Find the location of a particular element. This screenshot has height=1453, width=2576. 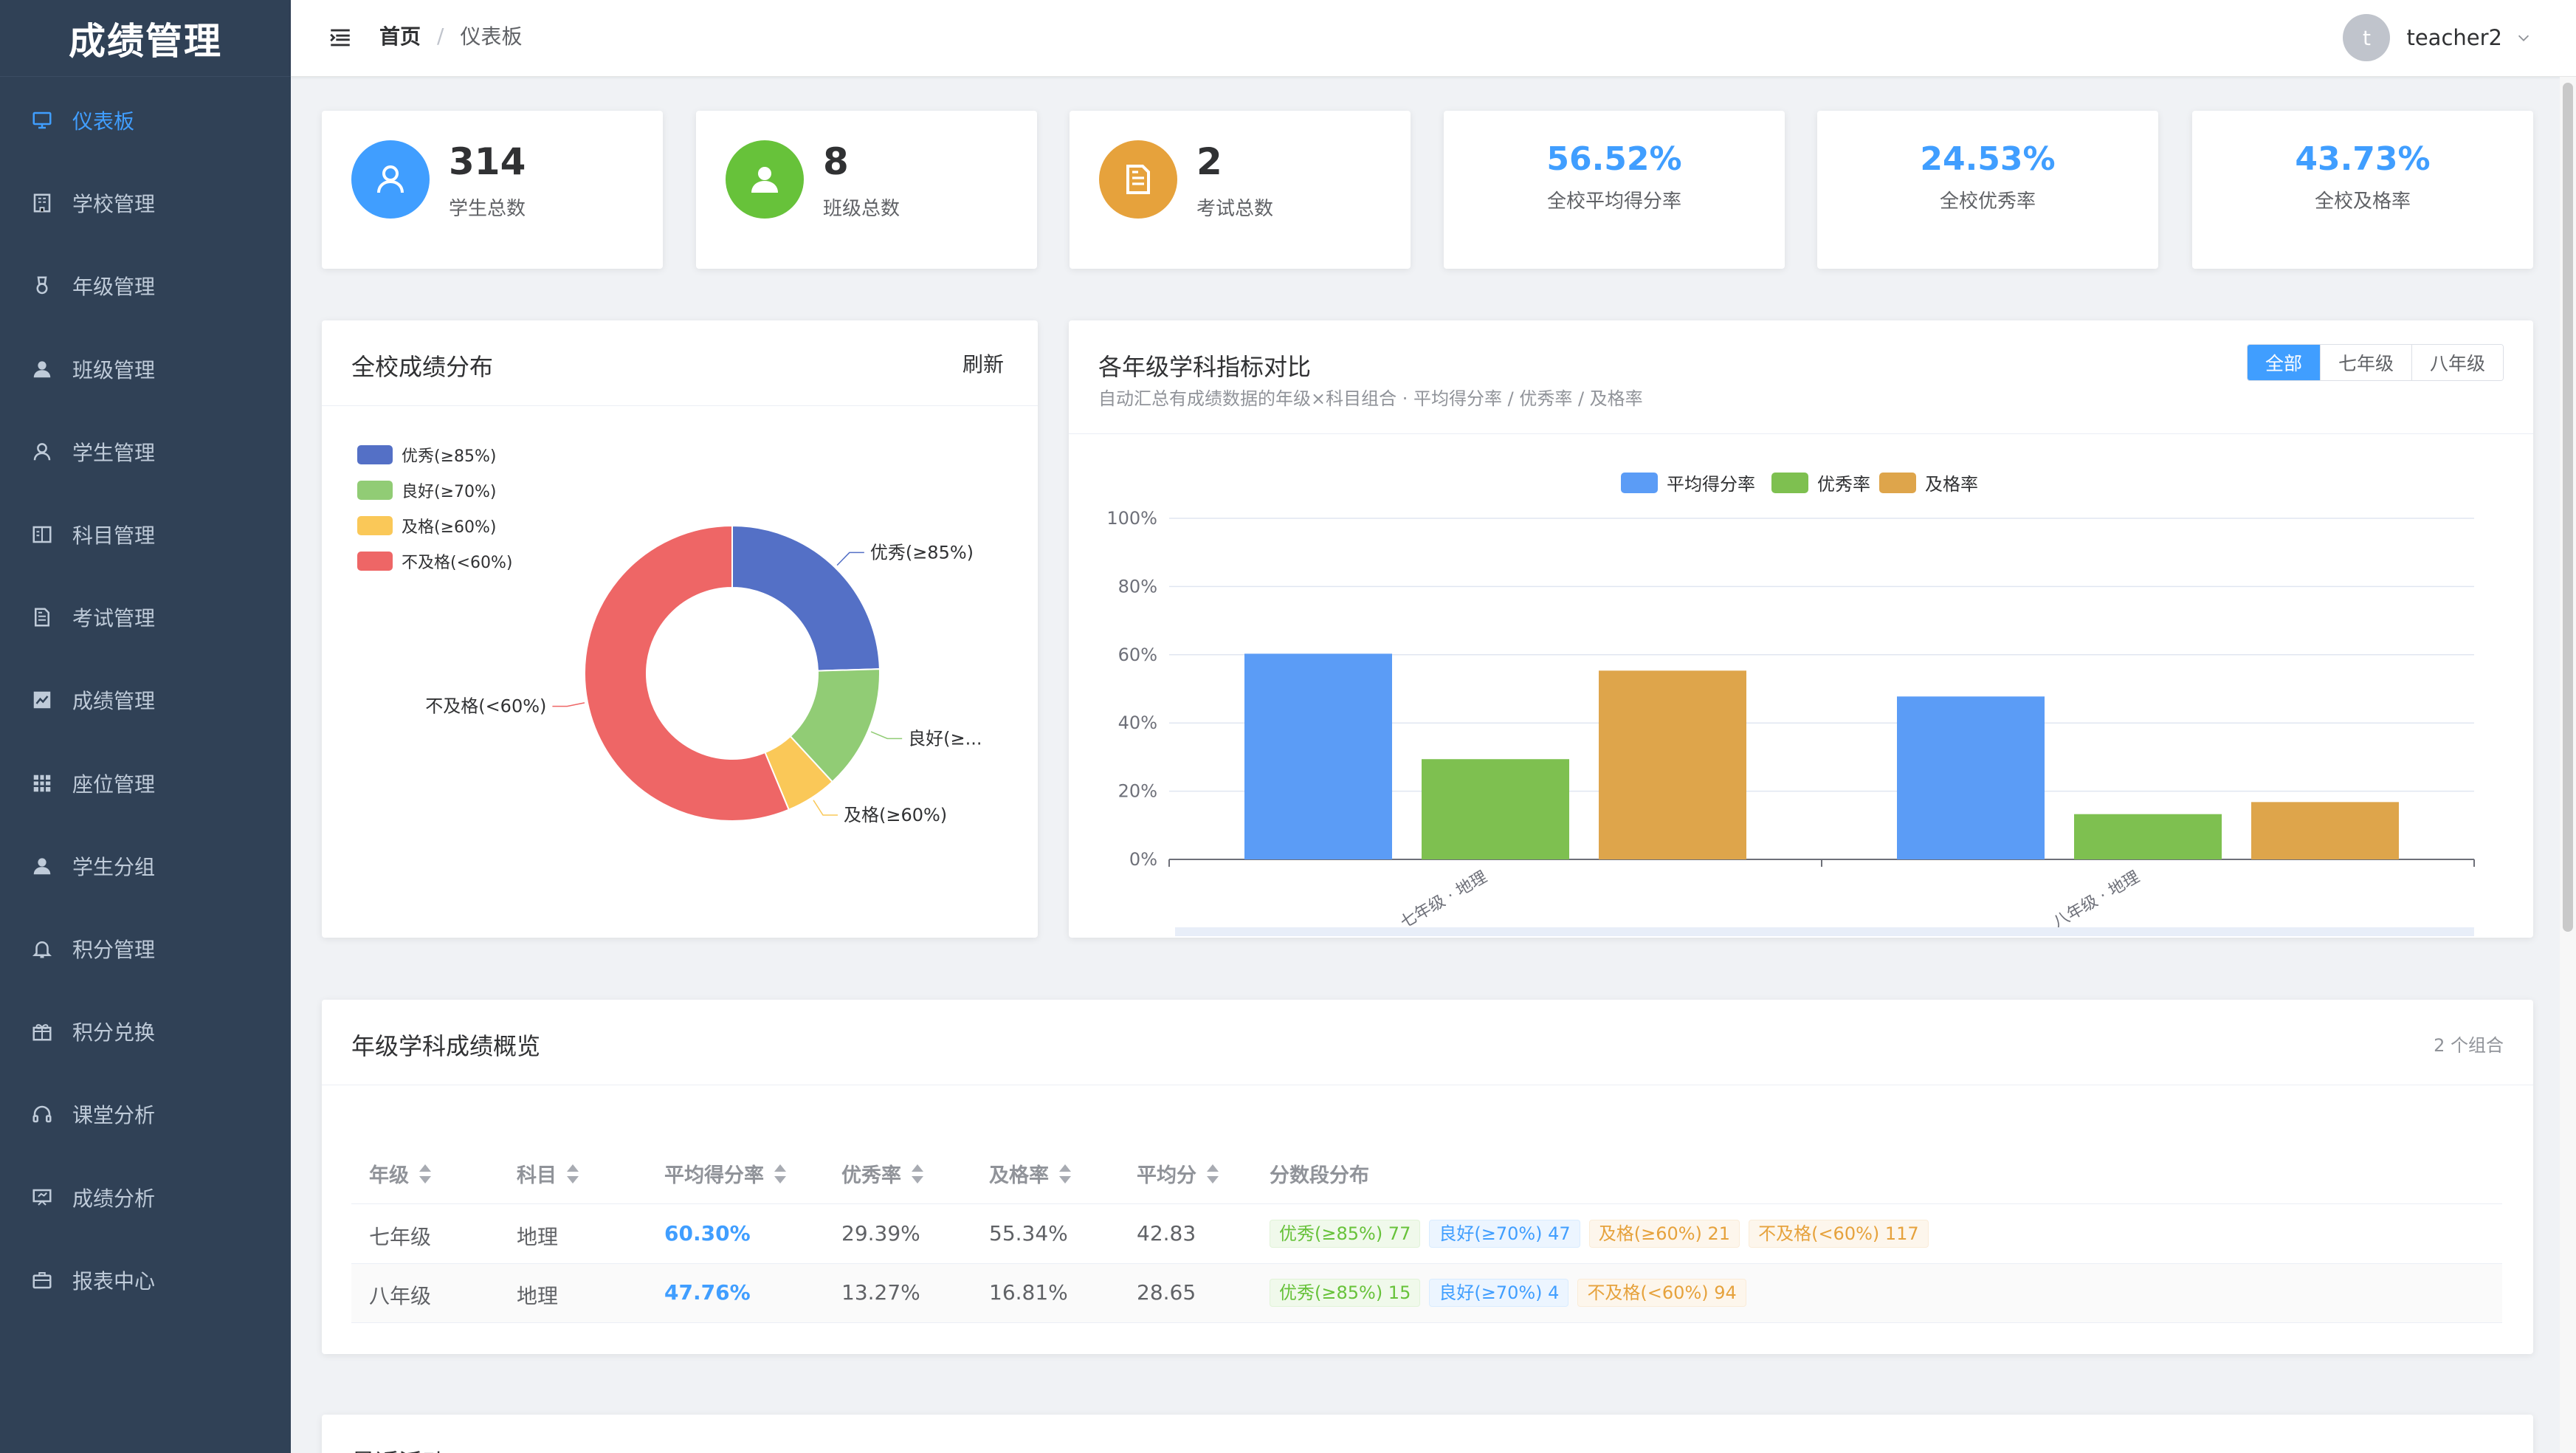

column-header: 优秀率 is located at coordinates (882, 1173).